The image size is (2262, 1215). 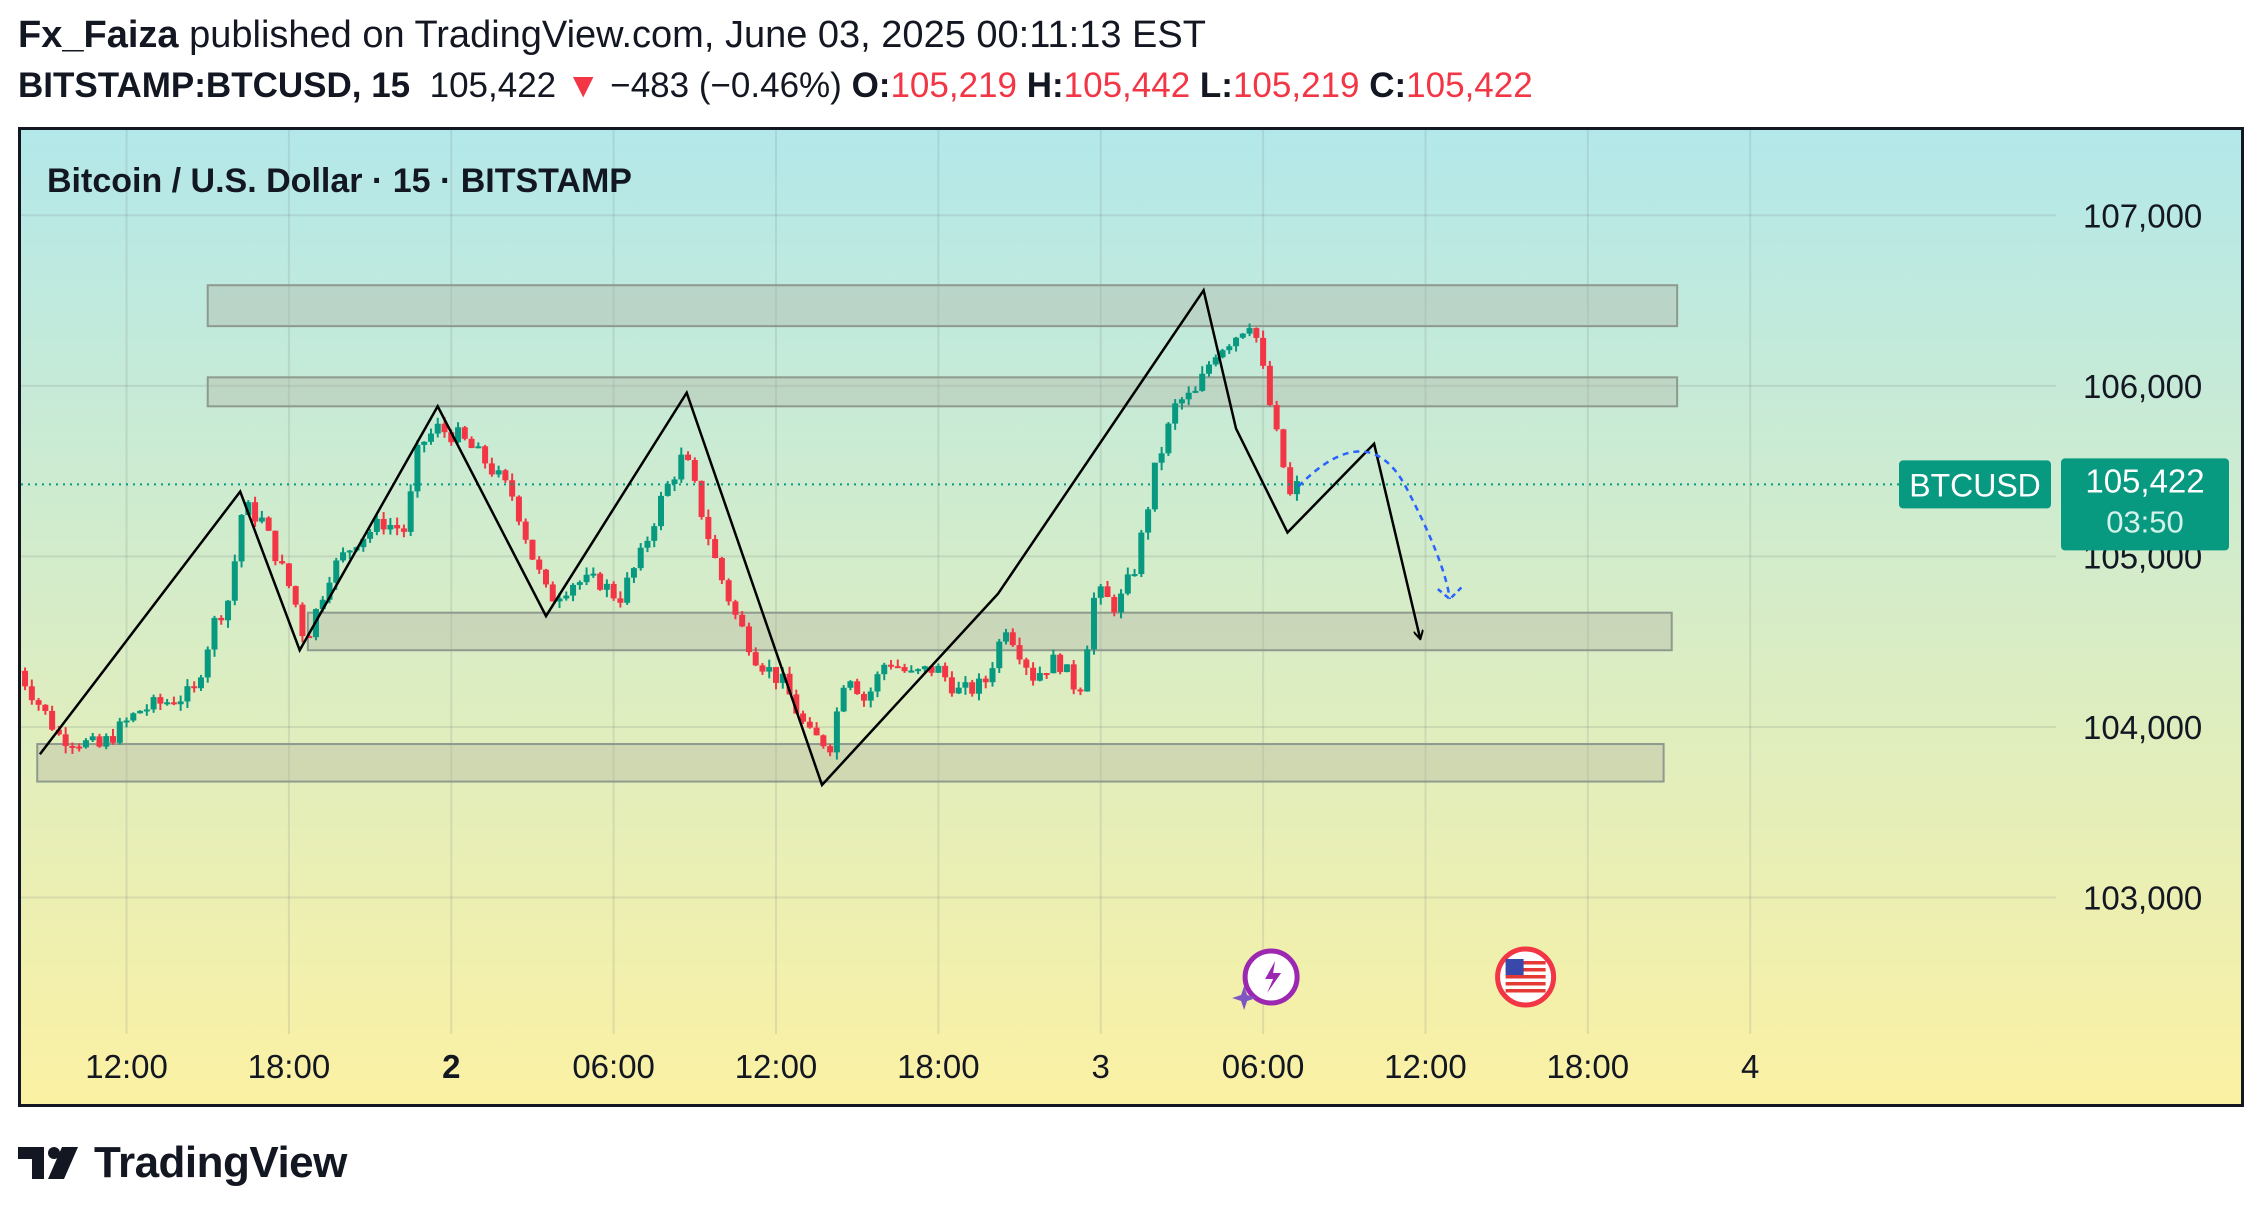 I want to click on chart-title: Bitcoin / U.S. Dollar · 15 · BITSTAMP, so click(x=339, y=181).